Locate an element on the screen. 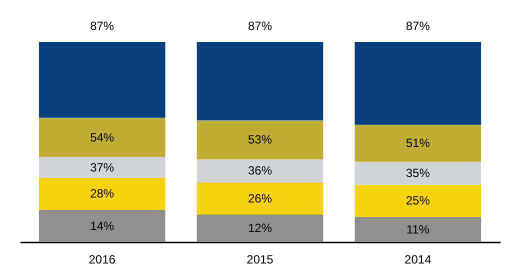 This screenshot has height=280, width=526. annotation: 28% is located at coordinates (102, 193).